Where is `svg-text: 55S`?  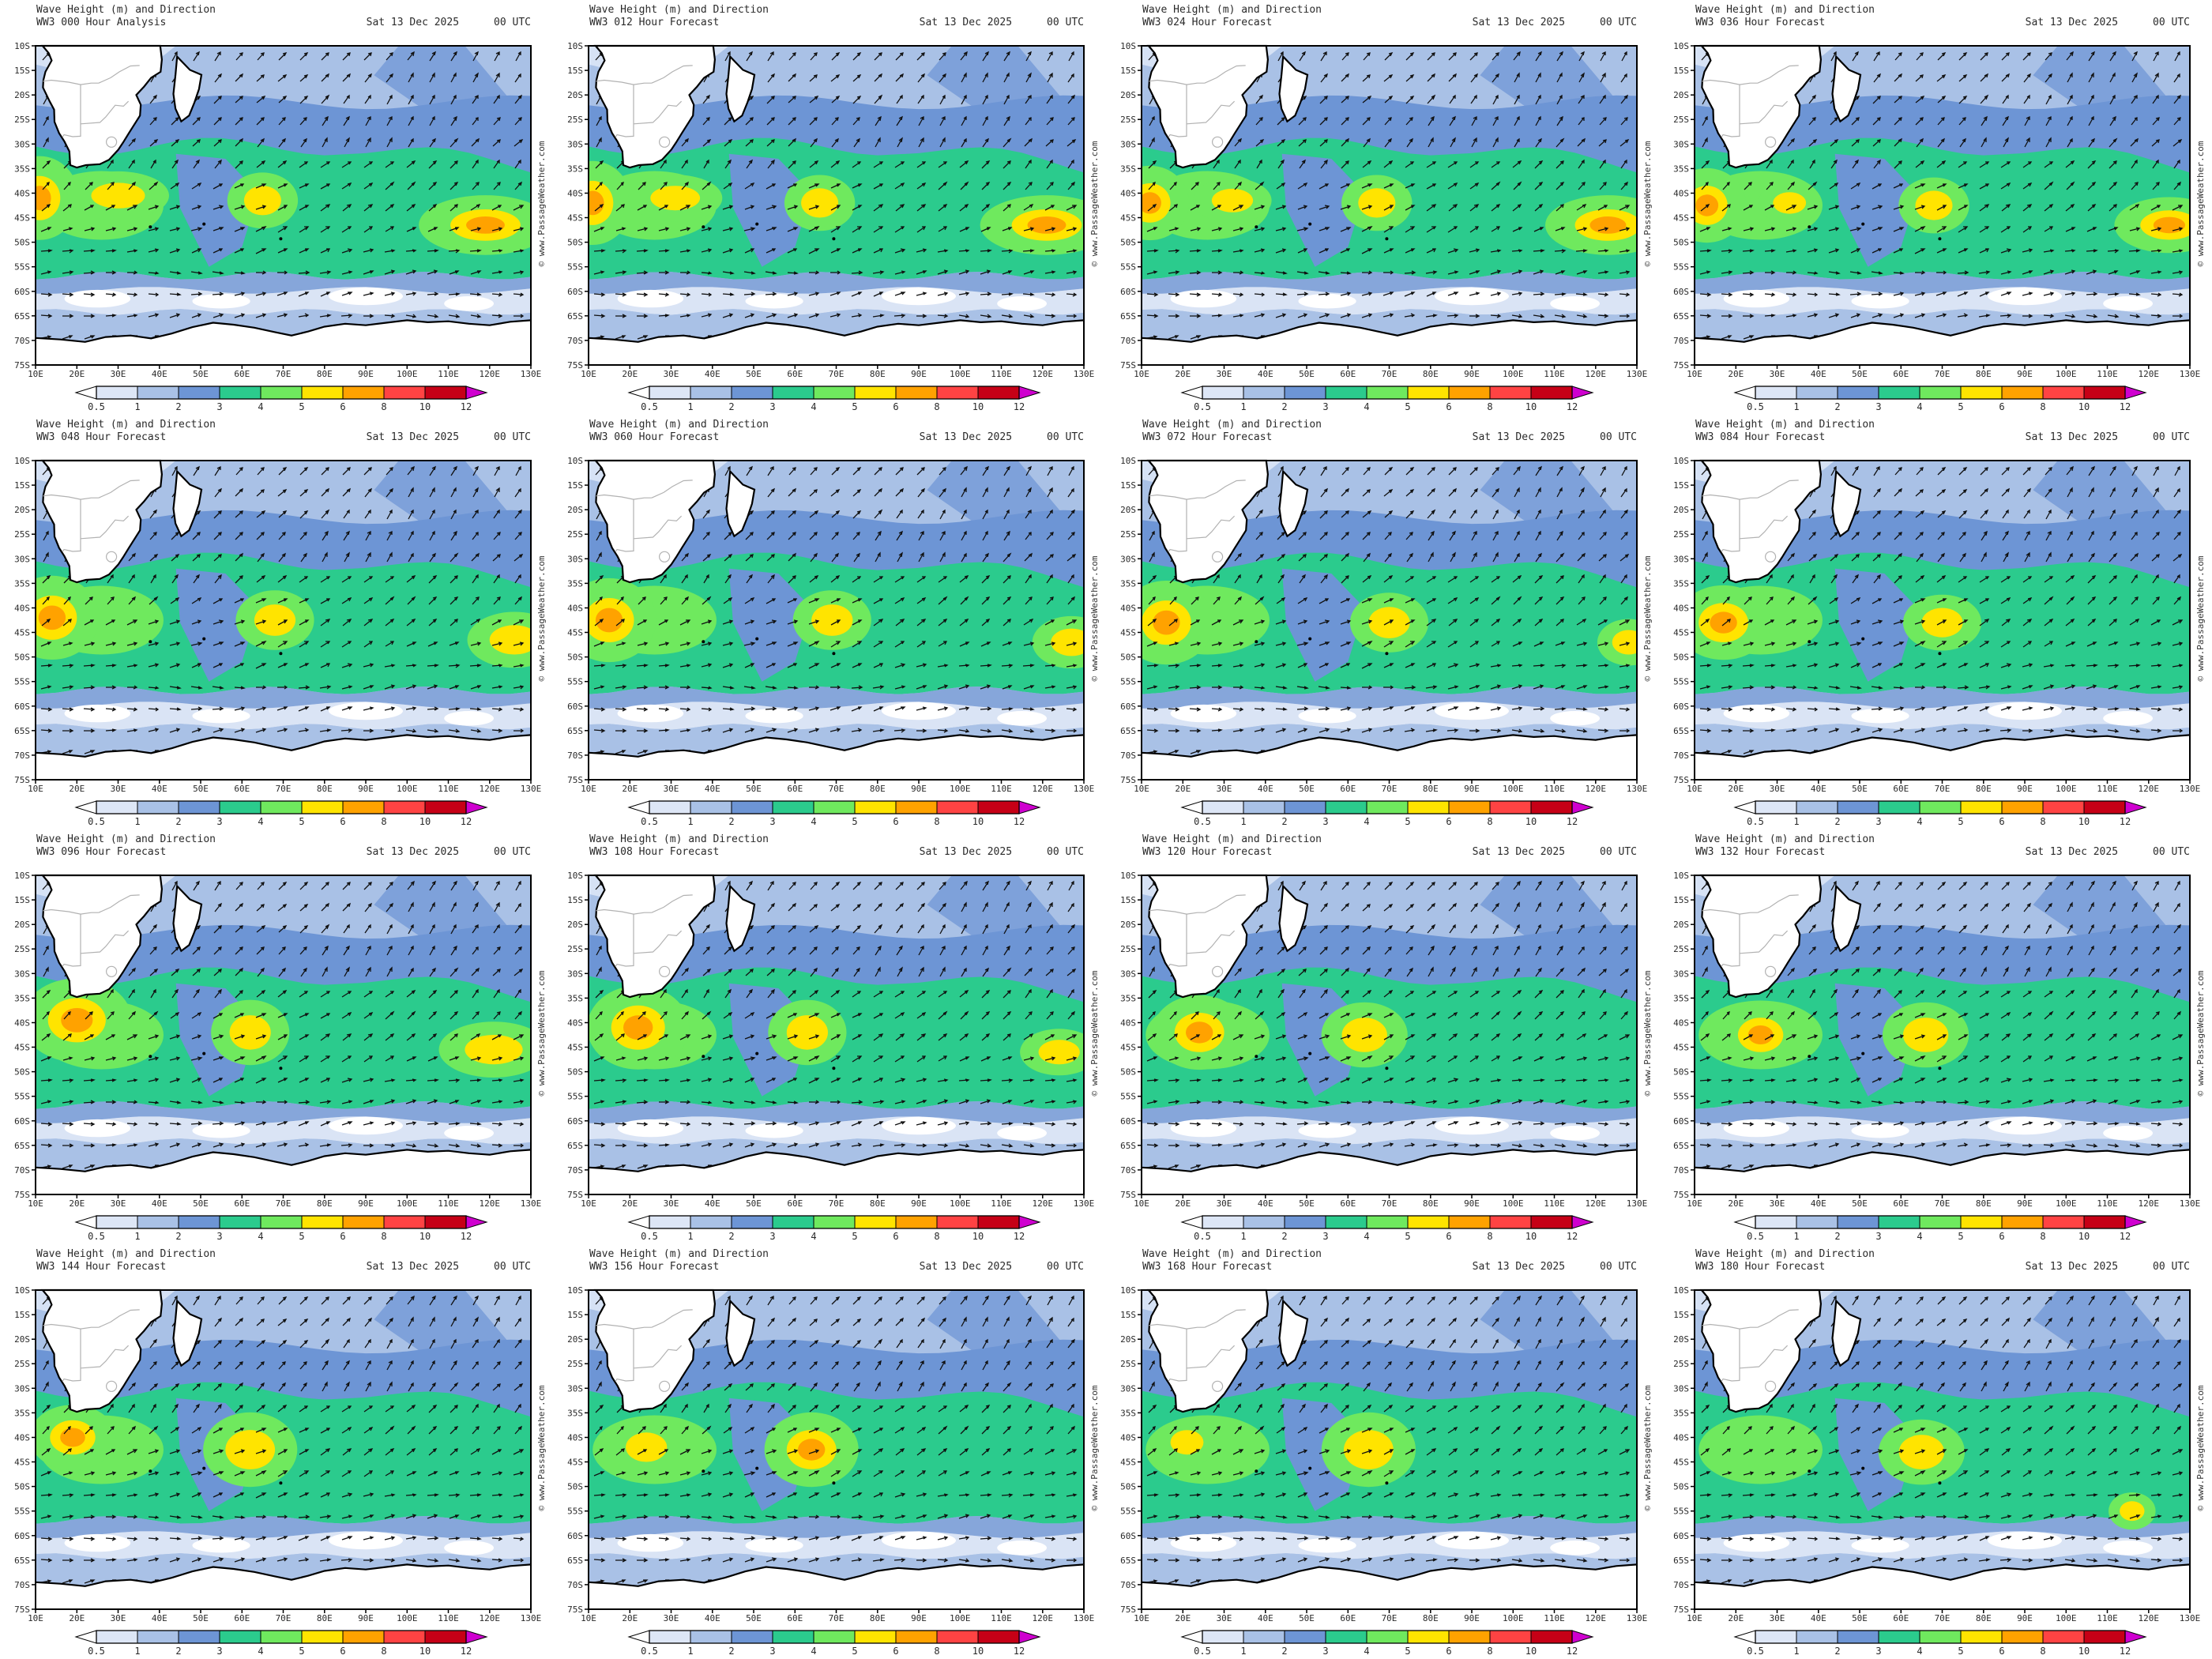 svg-text: 55S is located at coordinates (1681, 682).